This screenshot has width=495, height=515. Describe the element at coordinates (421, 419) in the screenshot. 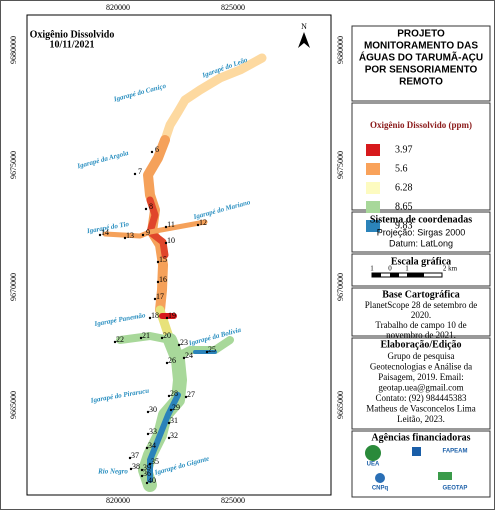

I see `credits-line: Leitão, 2023.` at that location.